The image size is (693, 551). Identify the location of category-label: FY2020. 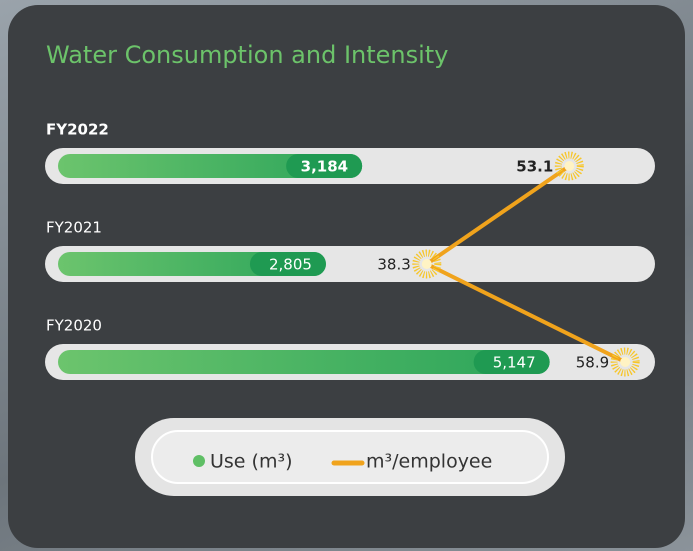
(74, 326).